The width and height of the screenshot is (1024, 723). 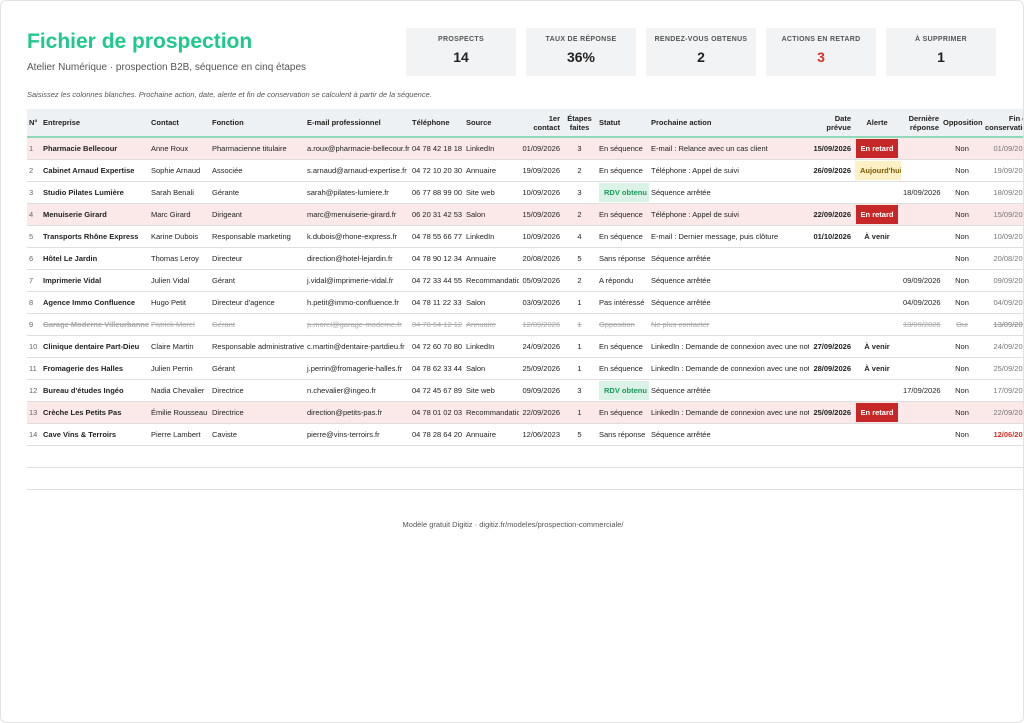 I want to click on cell-text: Julien Perrin, so click(x=172, y=368).